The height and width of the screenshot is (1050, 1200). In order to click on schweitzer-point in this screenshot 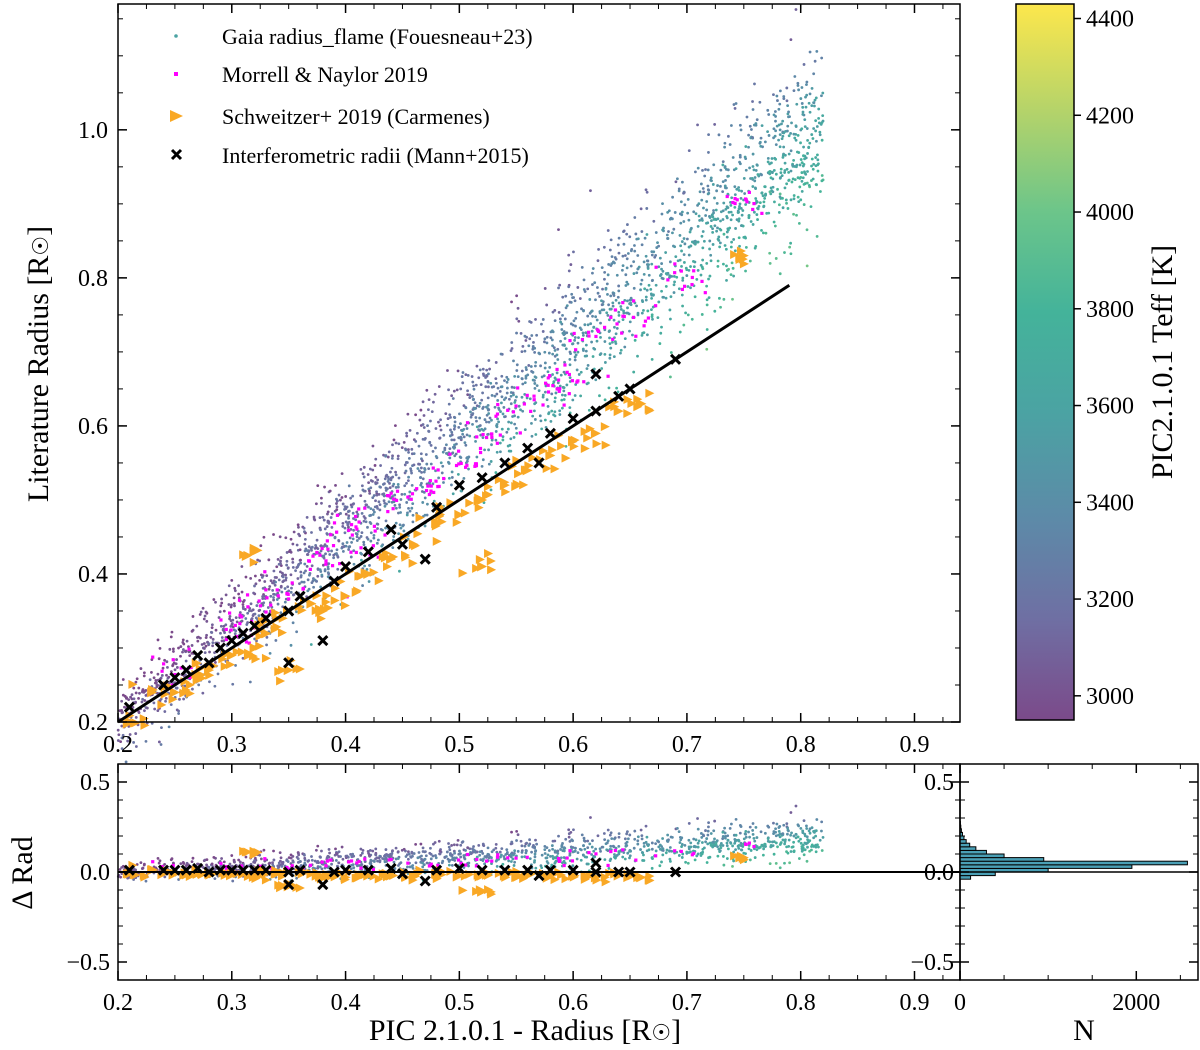, I will do `click(547, 468)`.